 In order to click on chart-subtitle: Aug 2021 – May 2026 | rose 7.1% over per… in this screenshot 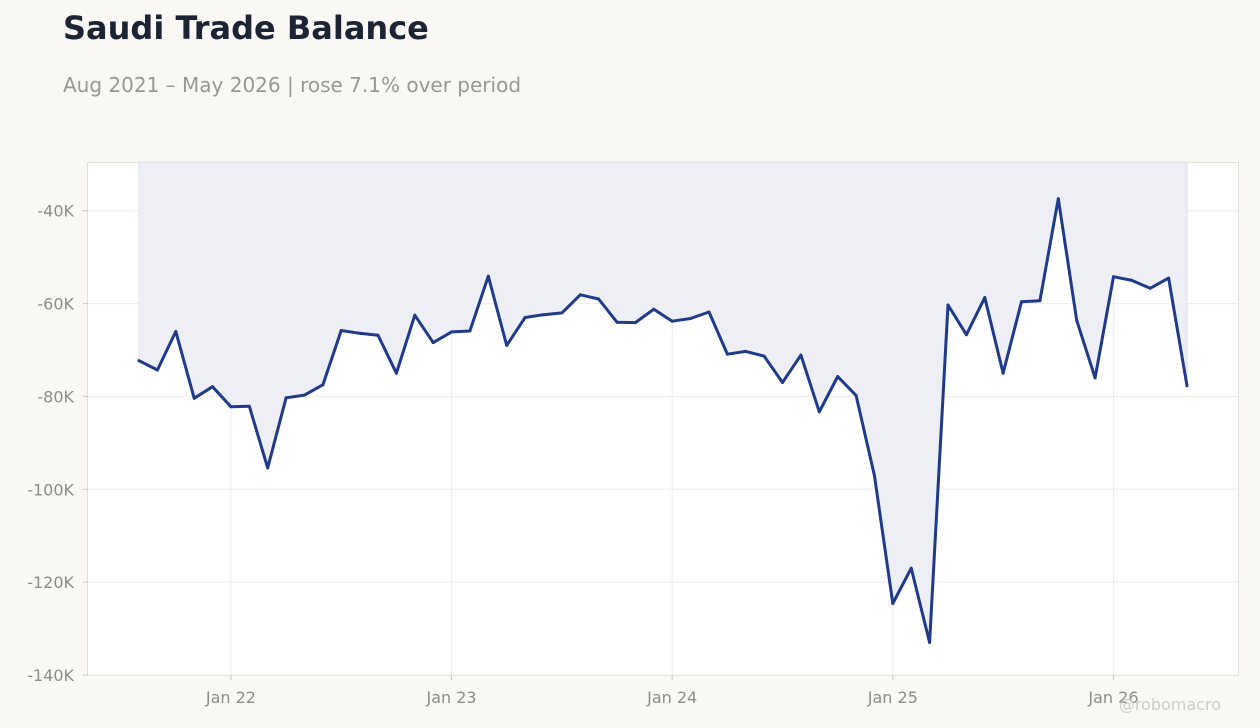, I will do `click(292, 85)`.